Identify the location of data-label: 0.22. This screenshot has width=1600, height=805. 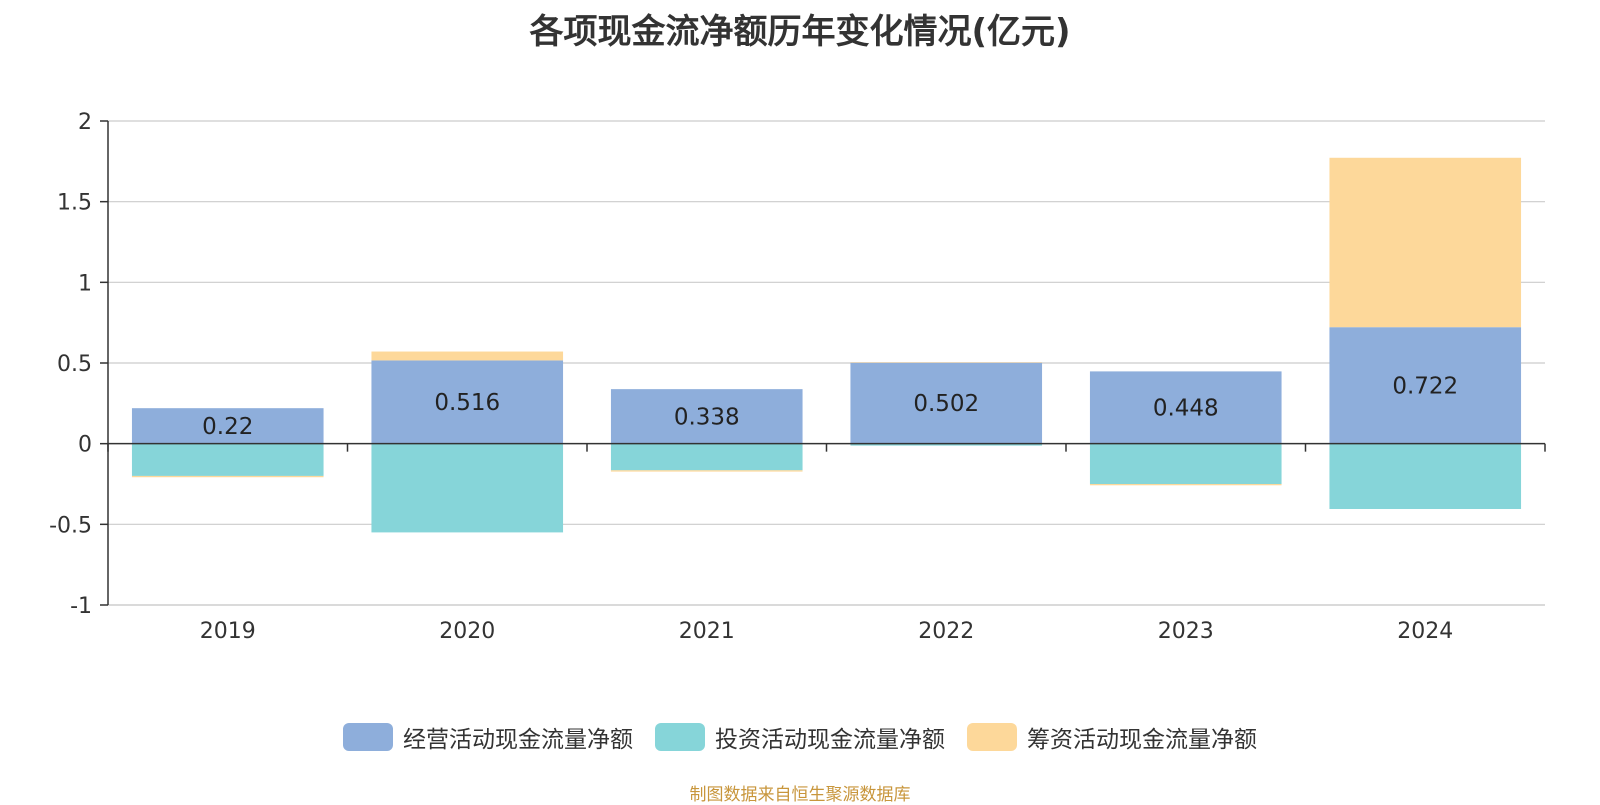
(227, 427).